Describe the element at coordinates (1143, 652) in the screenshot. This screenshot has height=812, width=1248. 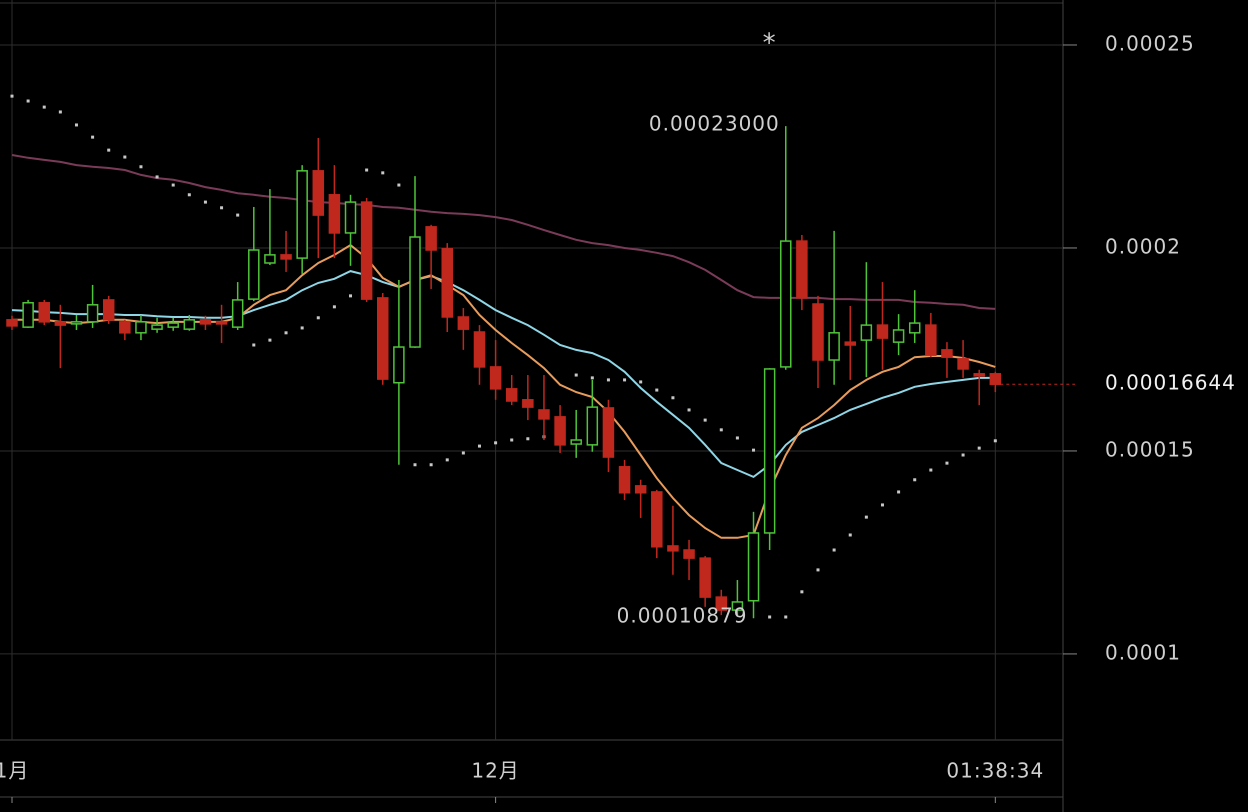
I see `y-tick-label: 0.0001` at that location.